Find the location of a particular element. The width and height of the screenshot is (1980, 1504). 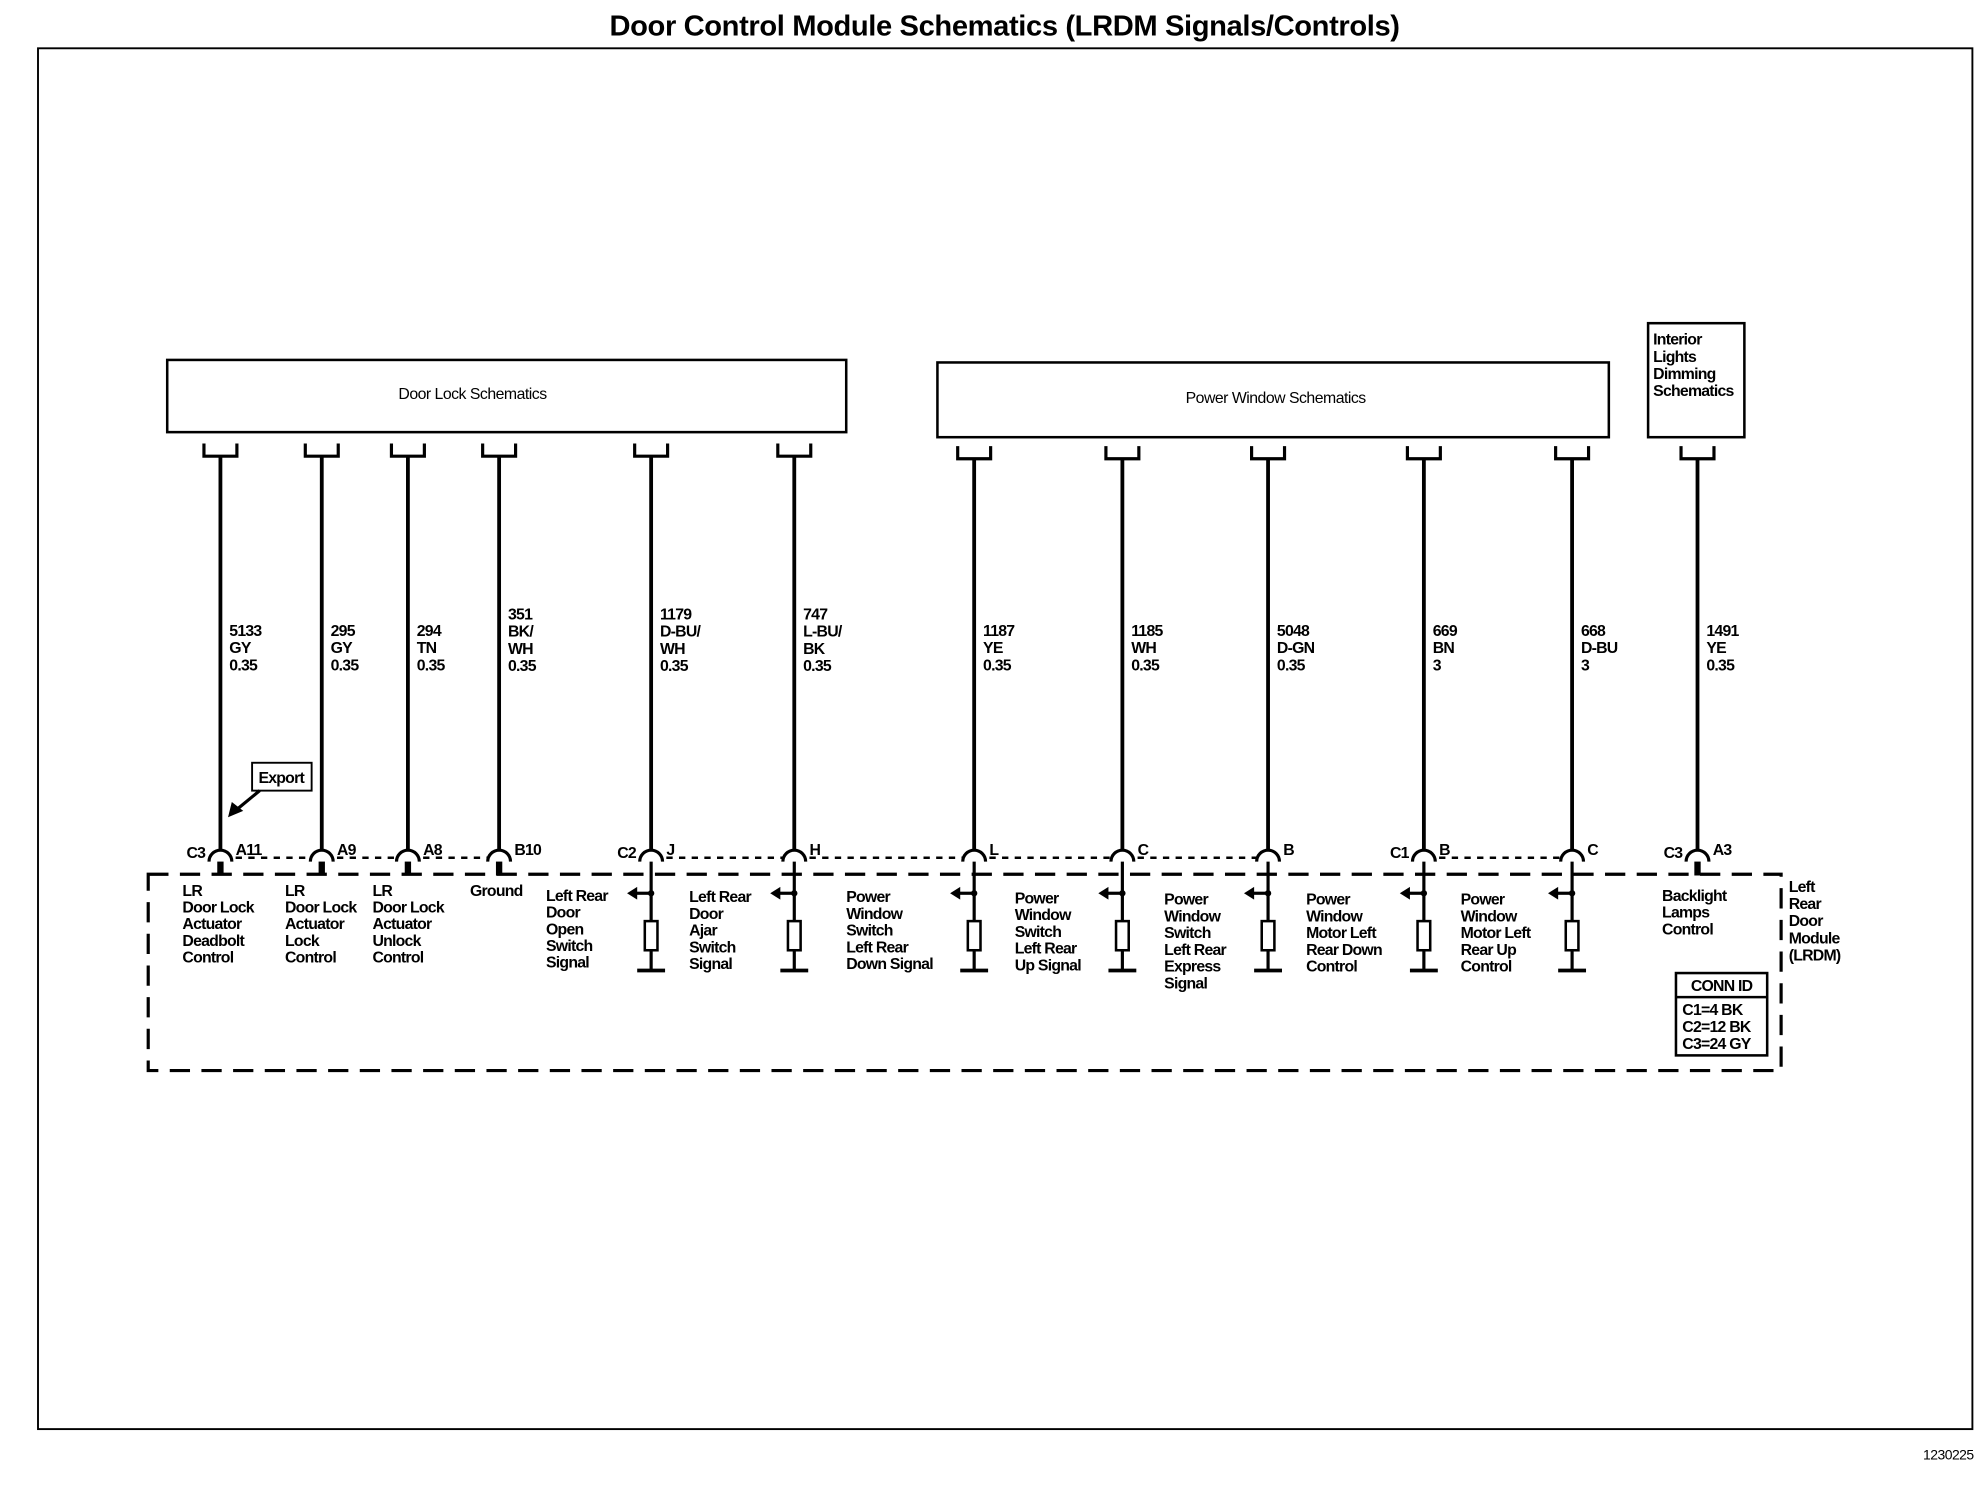

wire-spec-line: 294 is located at coordinates (429, 631).